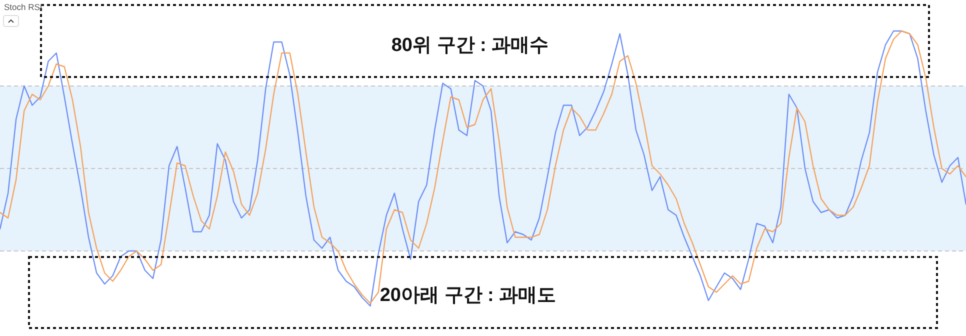 This screenshot has width=966, height=336. Describe the element at coordinates (23, 7) in the screenshot. I see `chart-title: Stoch RSI` at that location.